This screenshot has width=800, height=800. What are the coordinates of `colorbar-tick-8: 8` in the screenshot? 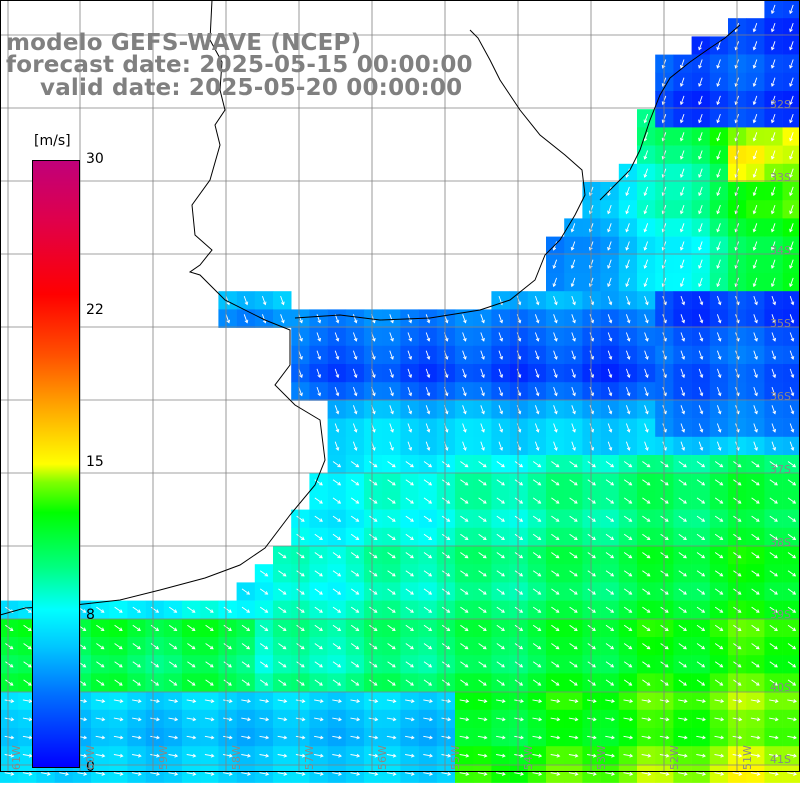 It's located at (90, 615).